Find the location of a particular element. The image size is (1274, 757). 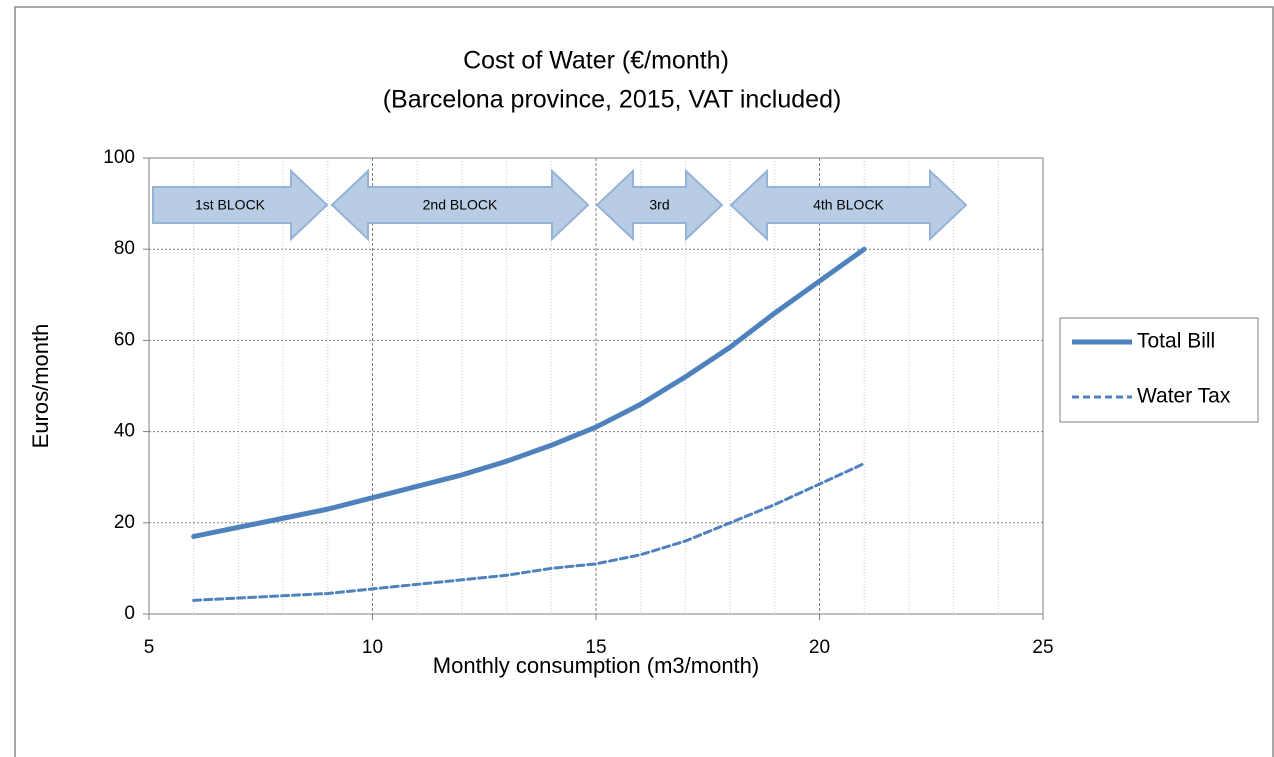

block-label: 4th BLOCK is located at coordinates (848, 205).